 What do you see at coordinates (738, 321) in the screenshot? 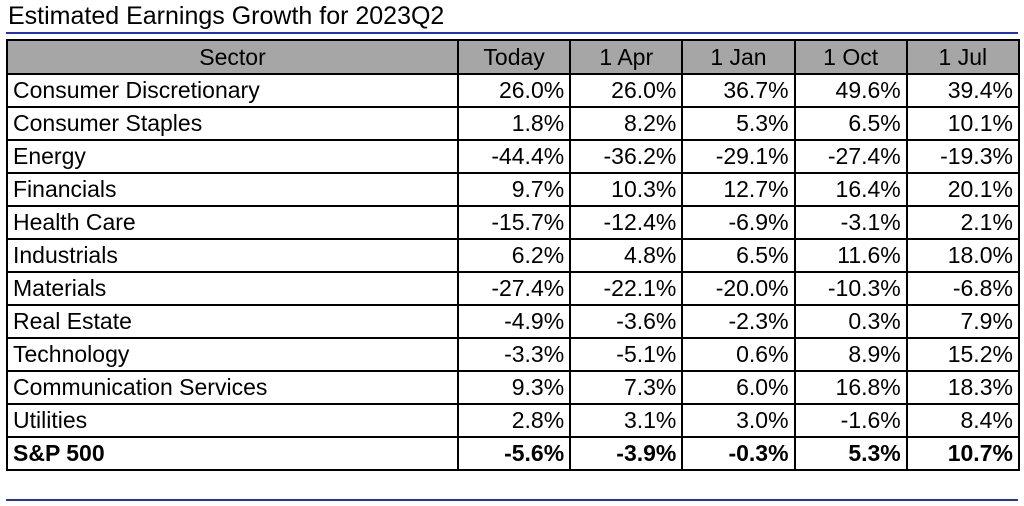
I see `value-cell: -2.3%` at bounding box center [738, 321].